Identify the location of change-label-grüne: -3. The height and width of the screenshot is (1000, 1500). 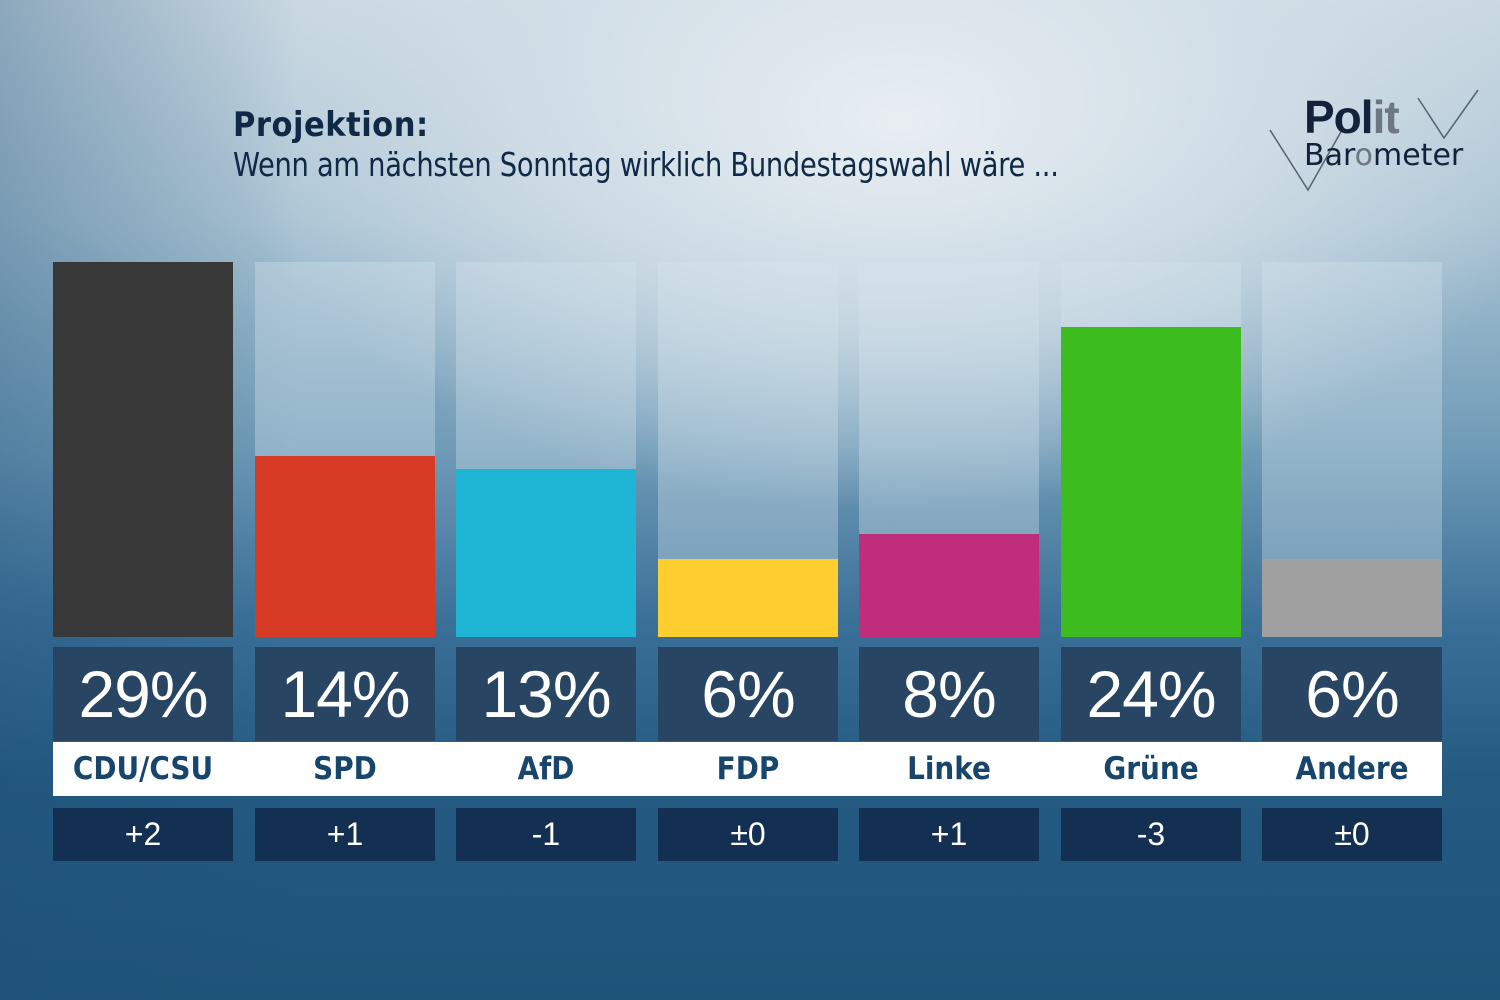
(1151, 834).